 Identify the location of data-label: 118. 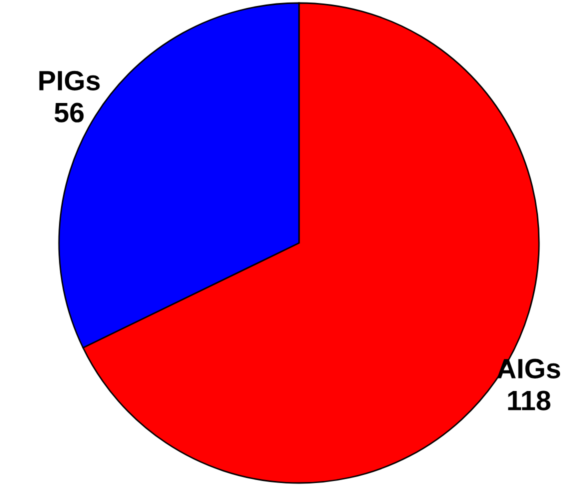
(529, 400).